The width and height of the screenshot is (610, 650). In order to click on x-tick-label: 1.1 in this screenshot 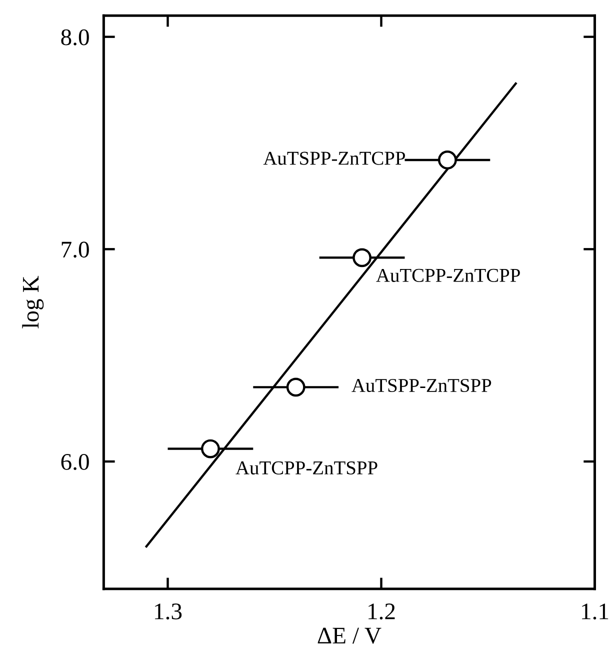, I will do `click(595, 612)`.